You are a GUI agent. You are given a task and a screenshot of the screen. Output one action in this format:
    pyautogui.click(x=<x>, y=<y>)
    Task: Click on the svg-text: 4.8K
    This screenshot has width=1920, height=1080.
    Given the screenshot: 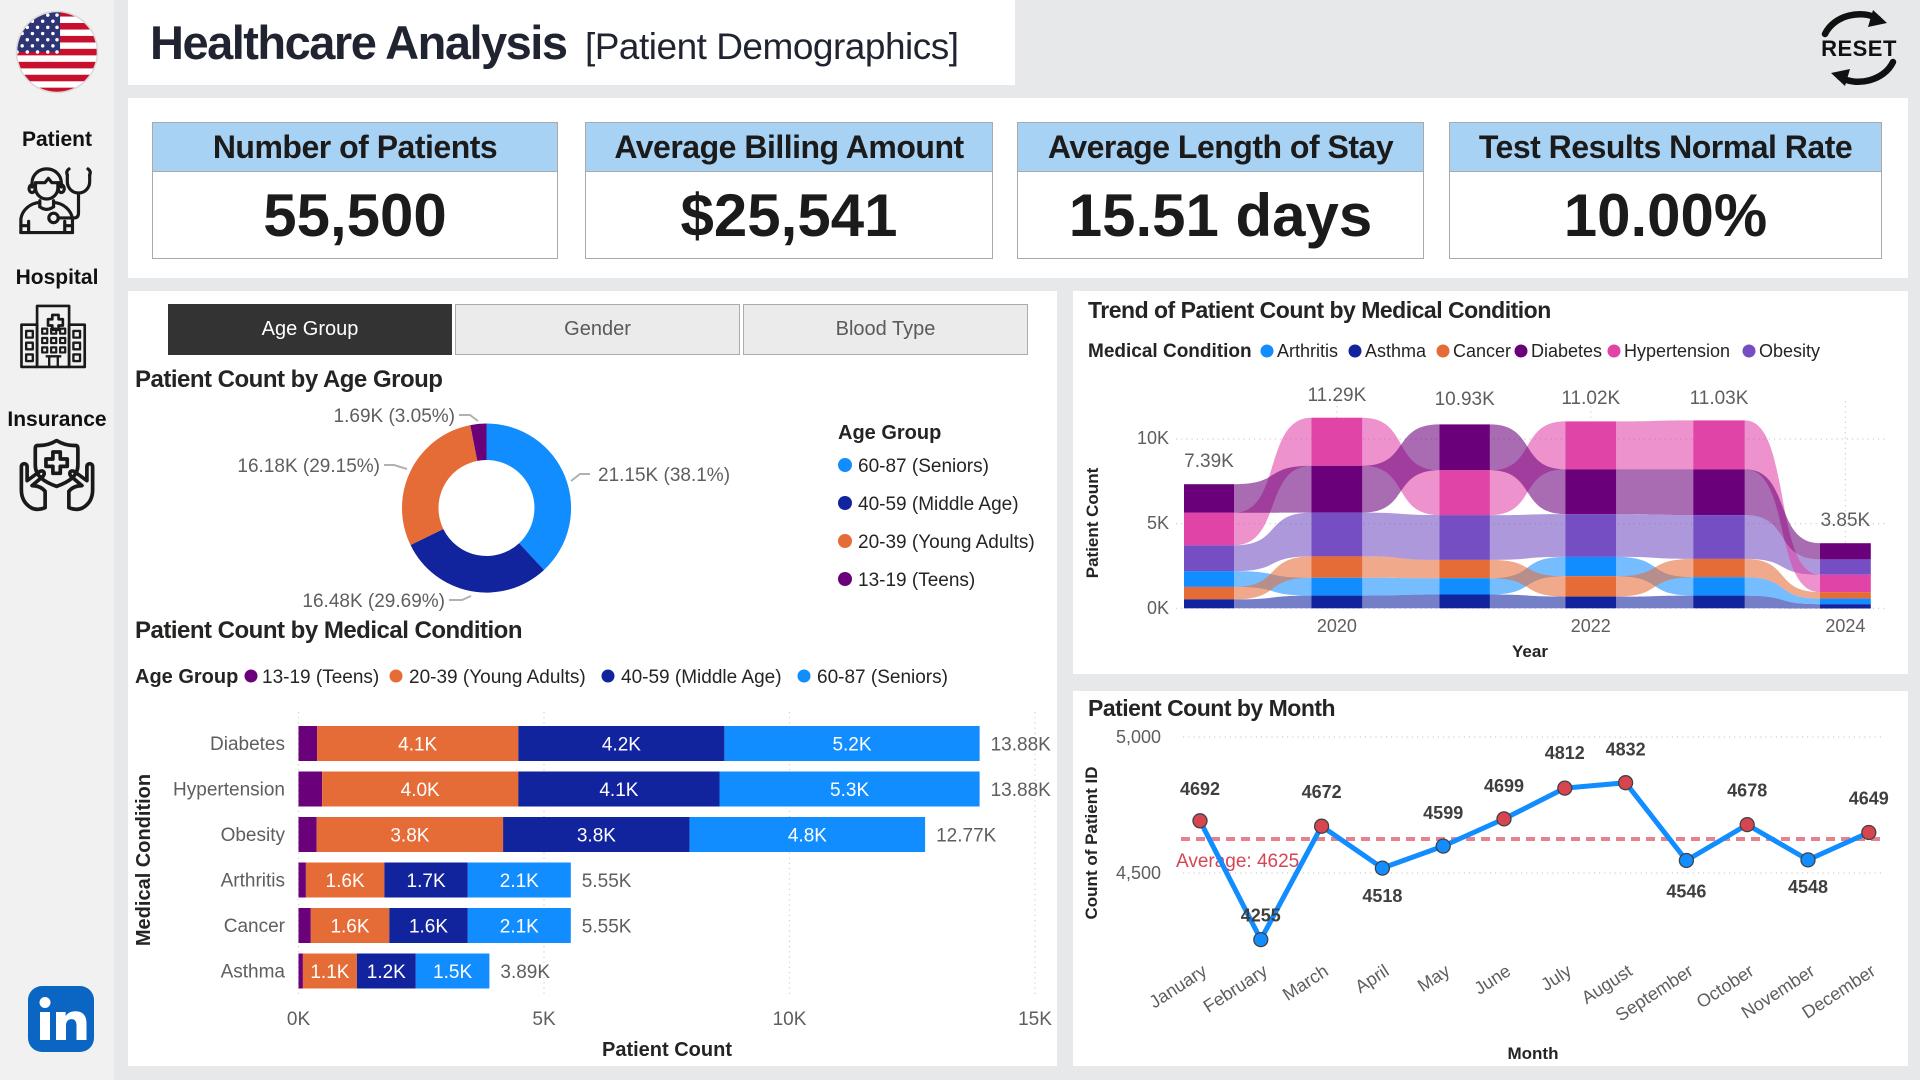 What is the action you would take?
    pyautogui.click(x=807, y=836)
    